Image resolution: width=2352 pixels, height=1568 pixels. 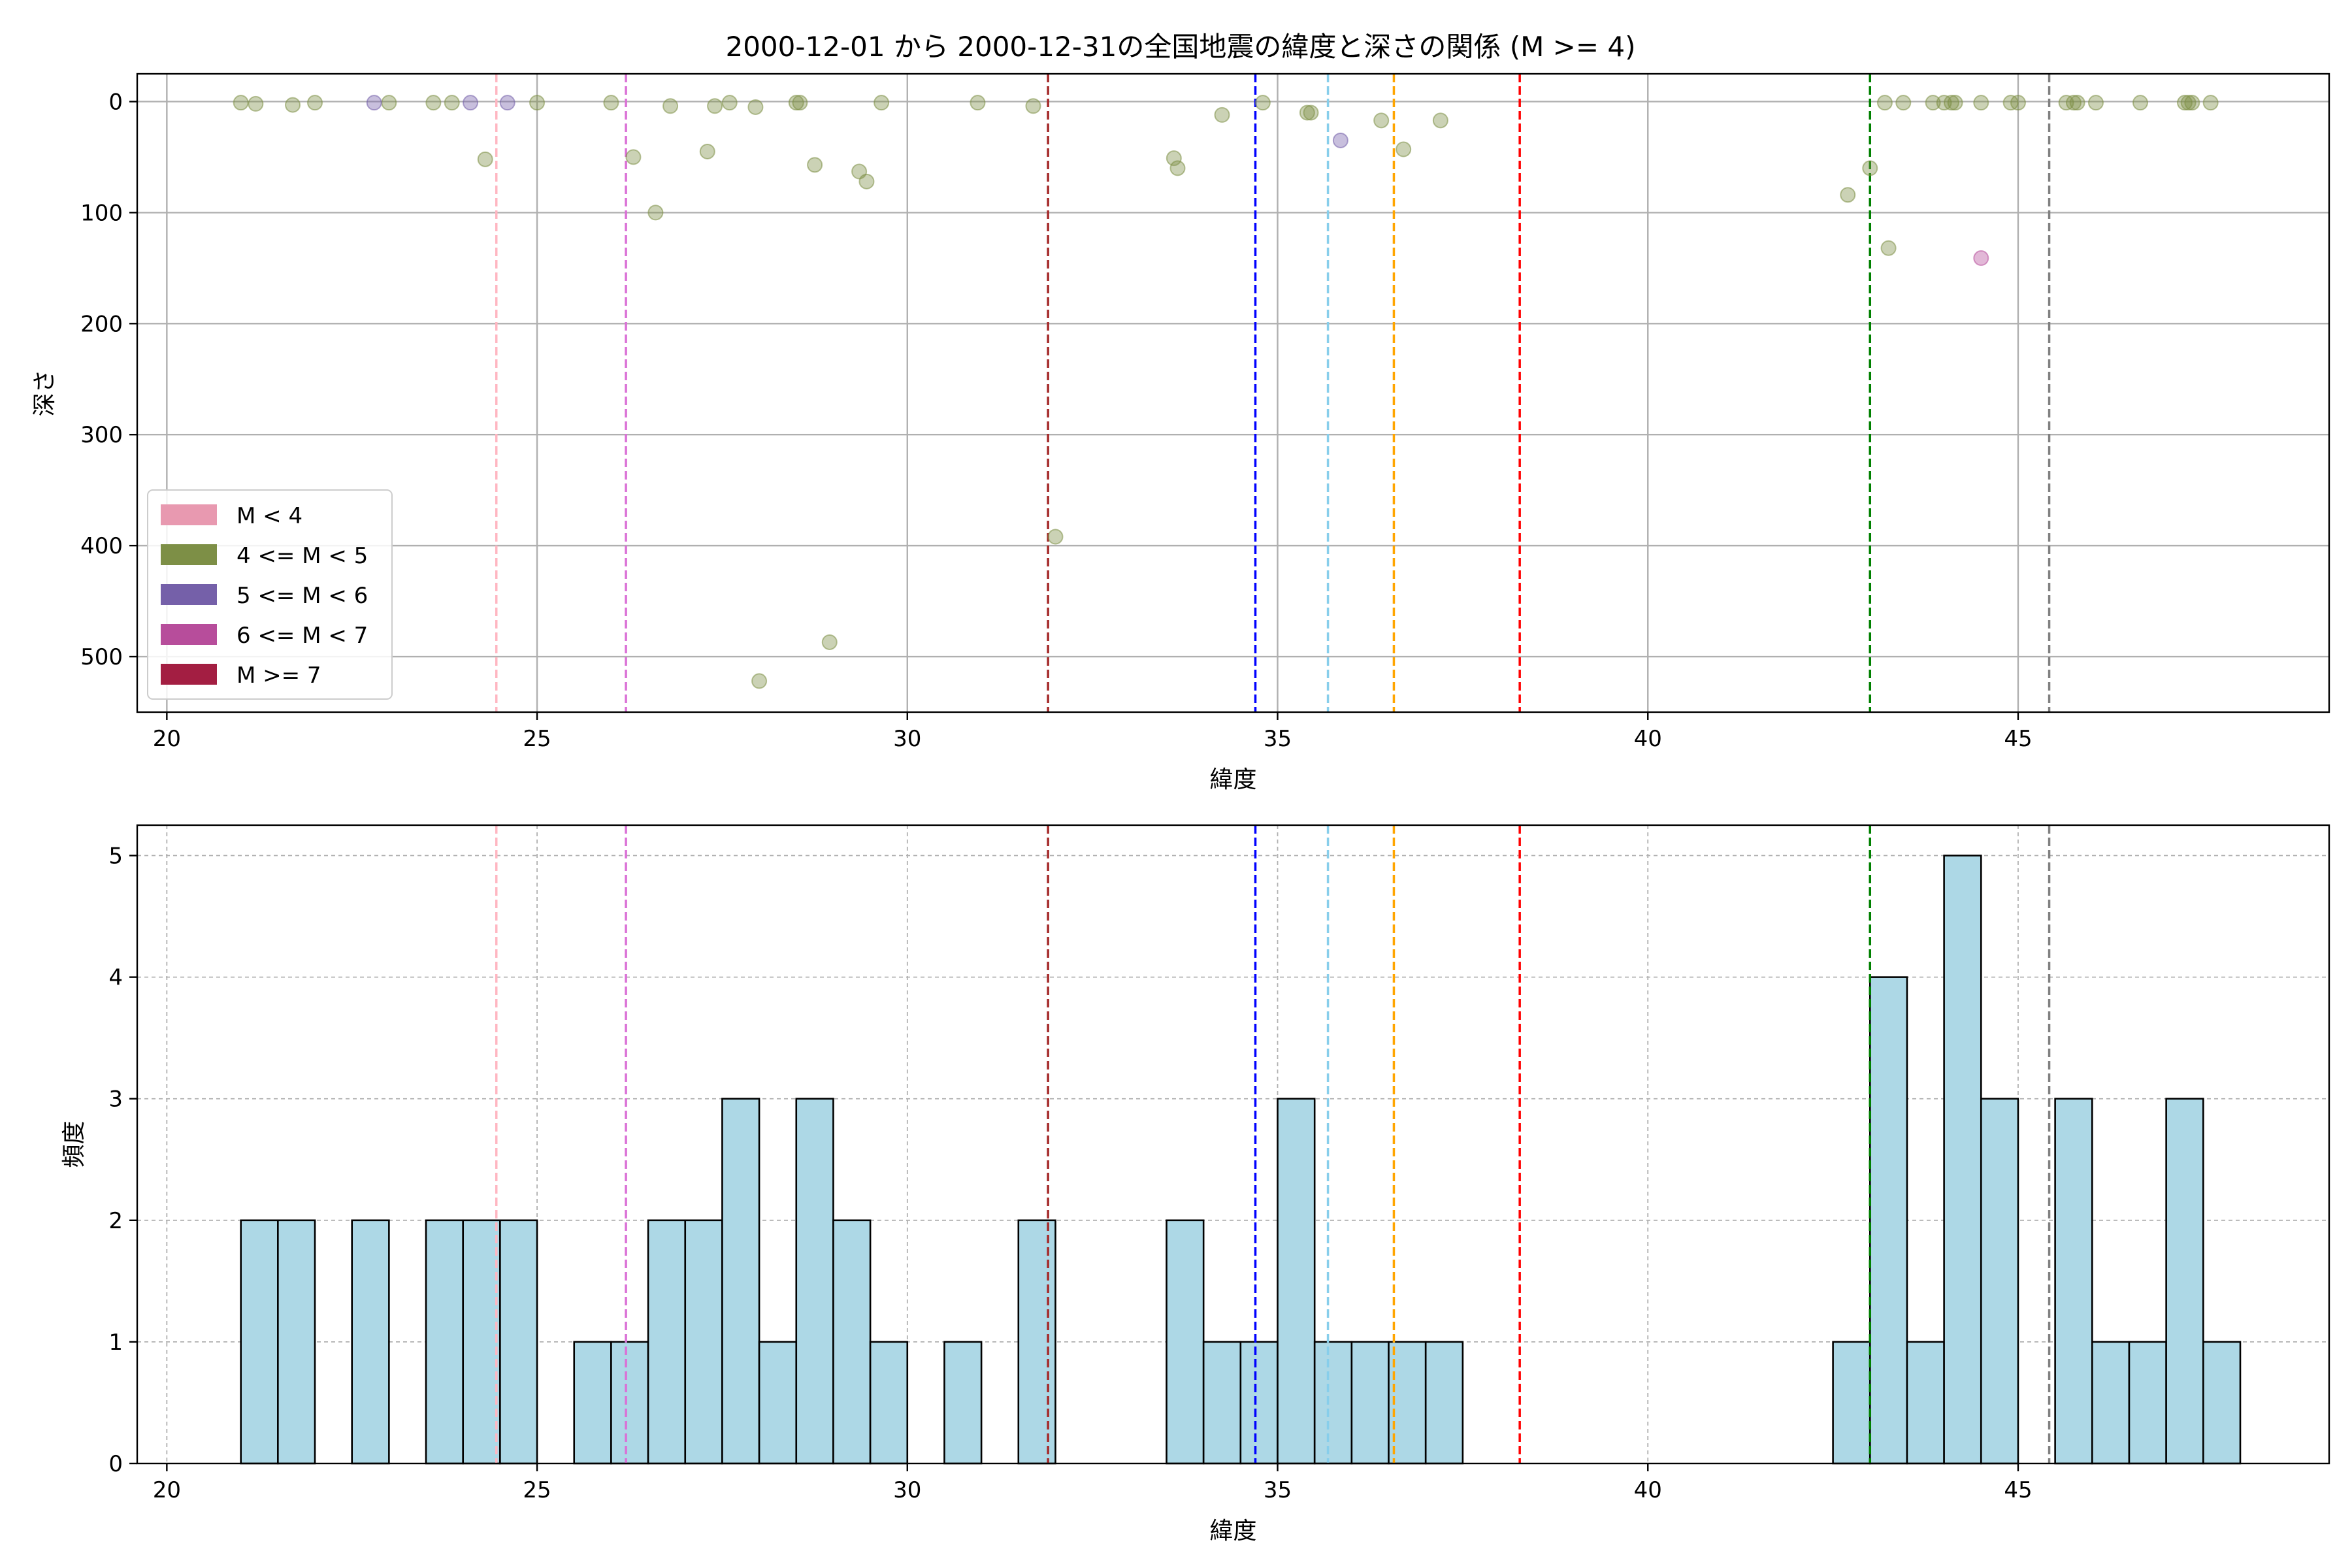 I want to click on histogram-y-tick-label: 1, so click(x=115, y=1343).